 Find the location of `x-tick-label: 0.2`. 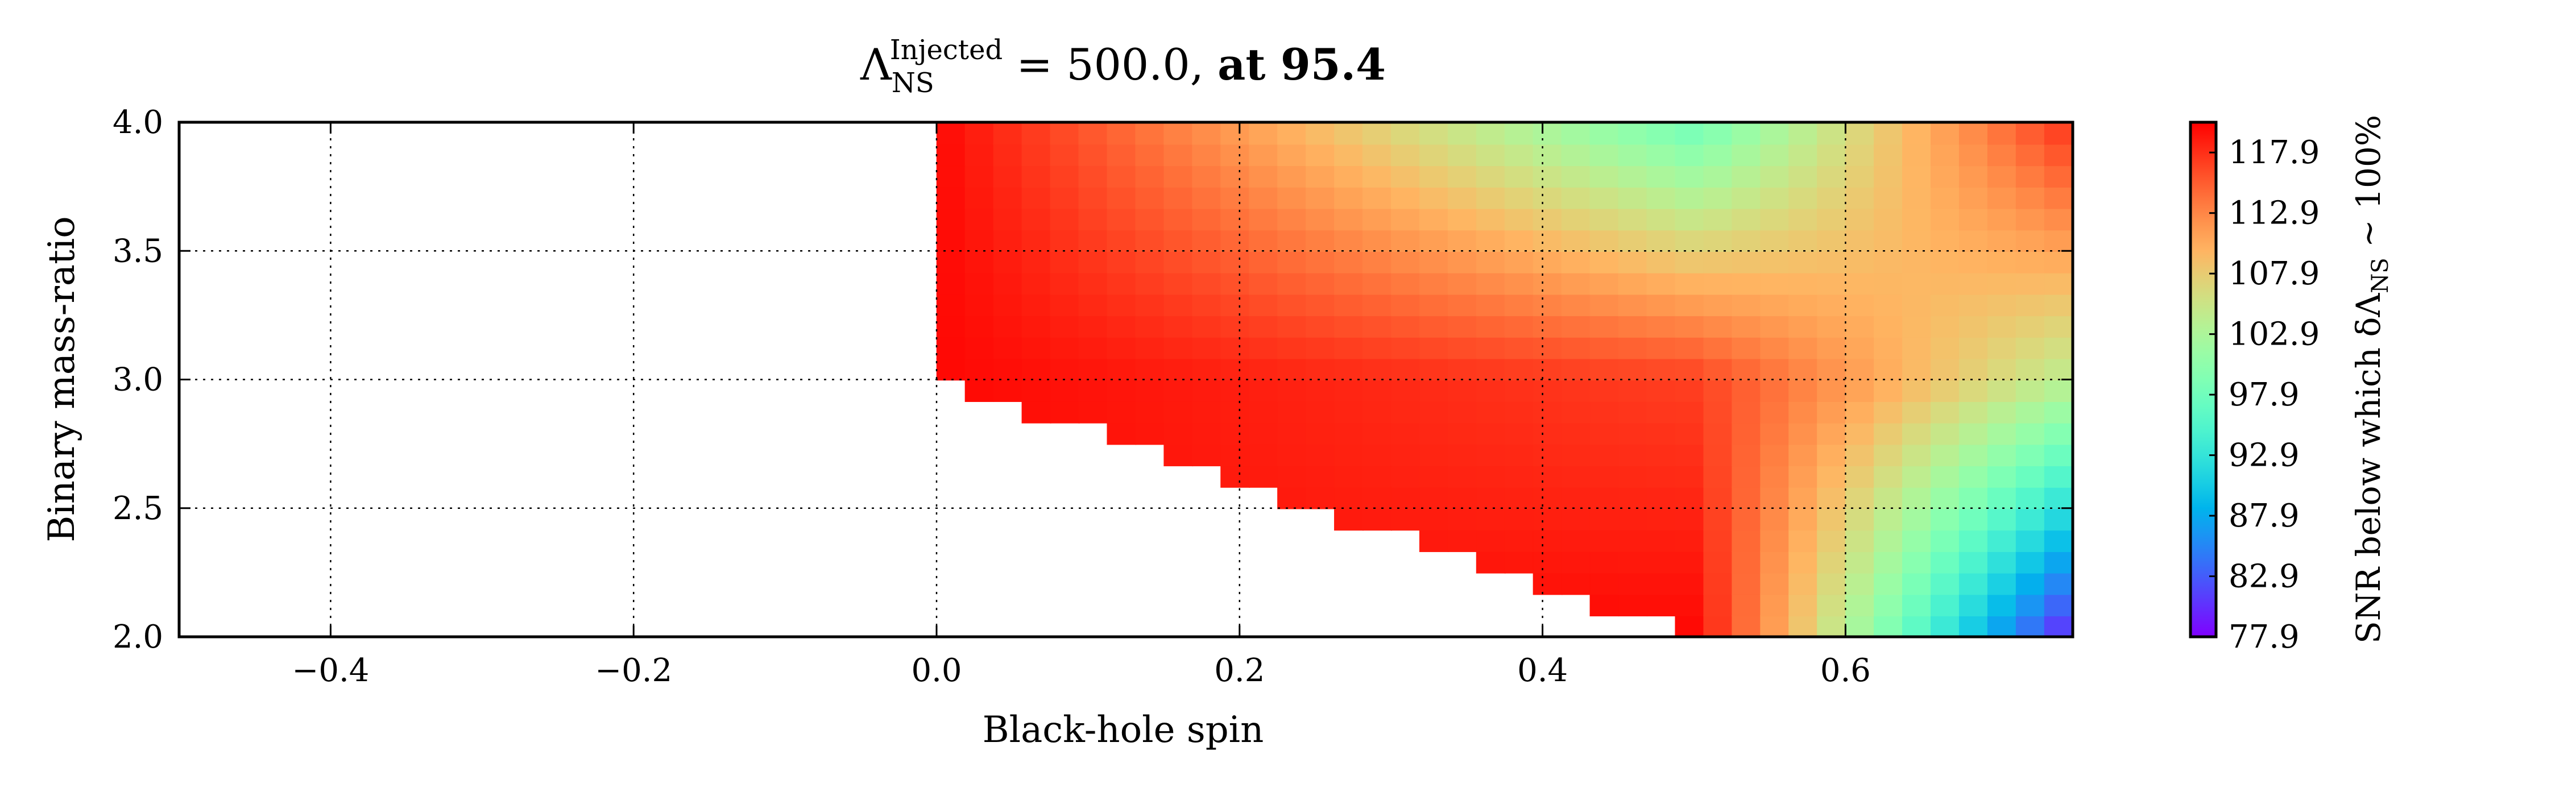

x-tick-label: 0.2 is located at coordinates (1239, 670).